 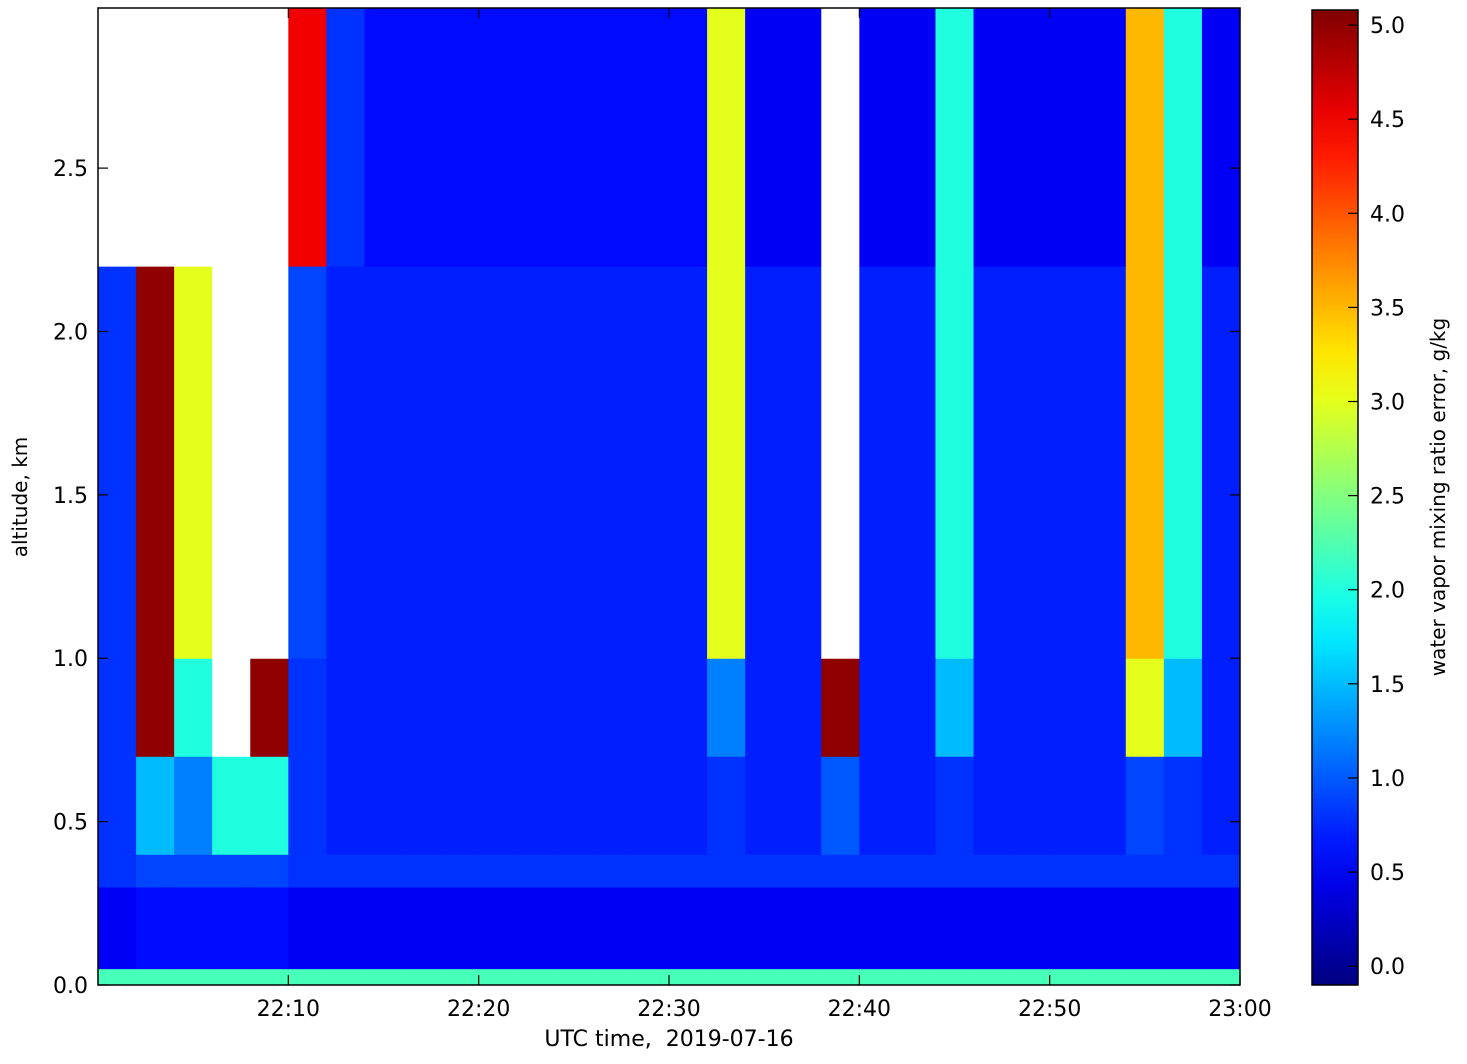 I want to click on colorbar-tick-label: 4.5, so click(x=1387, y=120).